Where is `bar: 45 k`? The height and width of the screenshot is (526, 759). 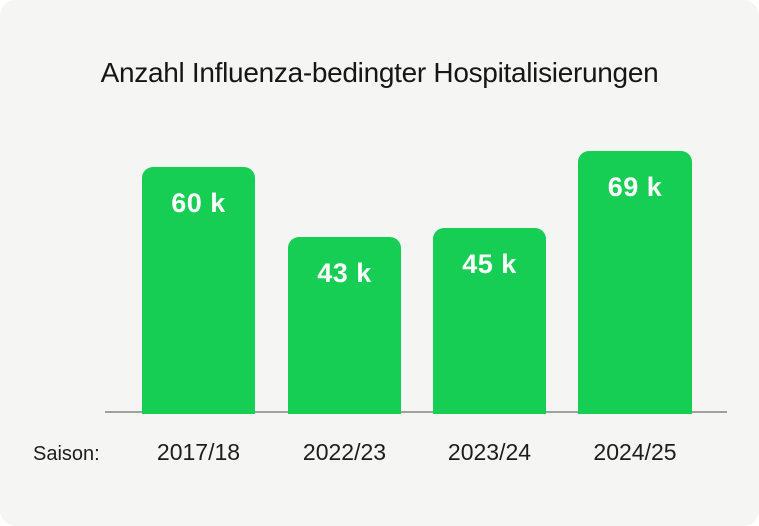 bar: 45 k is located at coordinates (489, 321).